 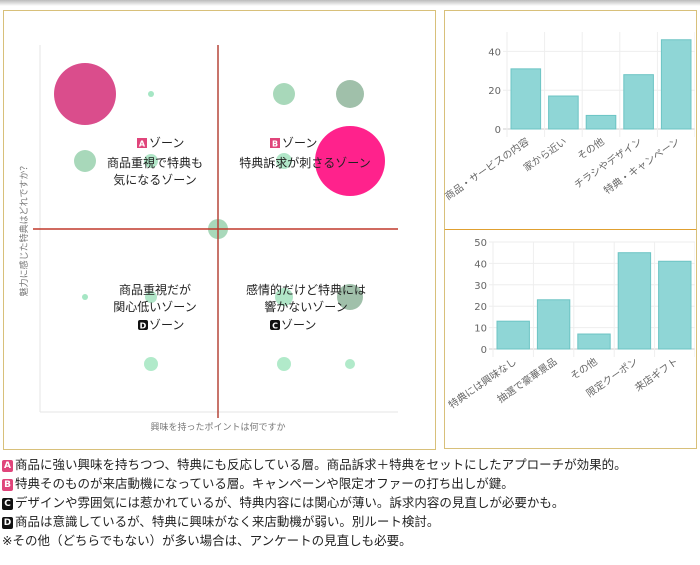 What do you see at coordinates (7, 523) in the screenshot?
I see `note-d-badge: D` at bounding box center [7, 523].